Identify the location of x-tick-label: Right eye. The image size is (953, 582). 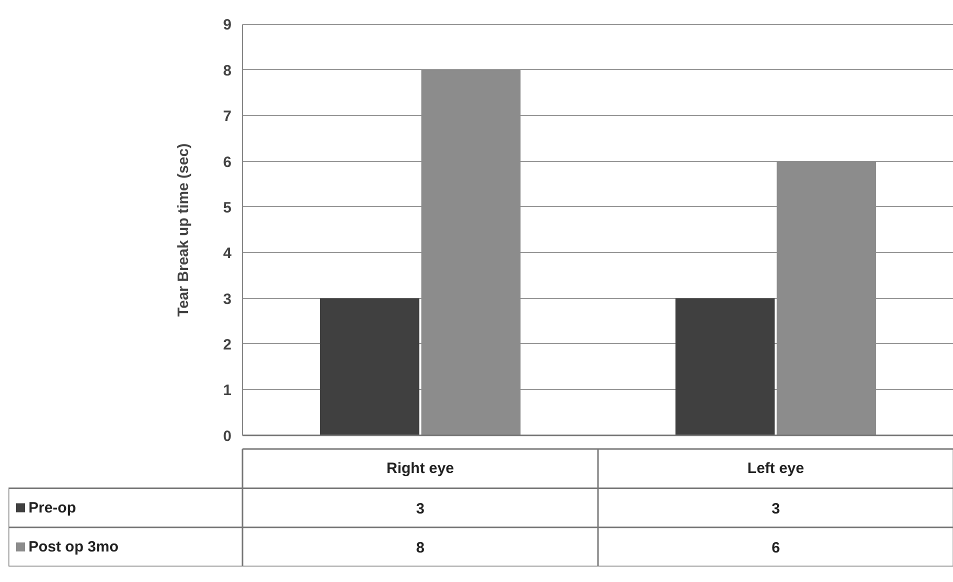
(420, 469).